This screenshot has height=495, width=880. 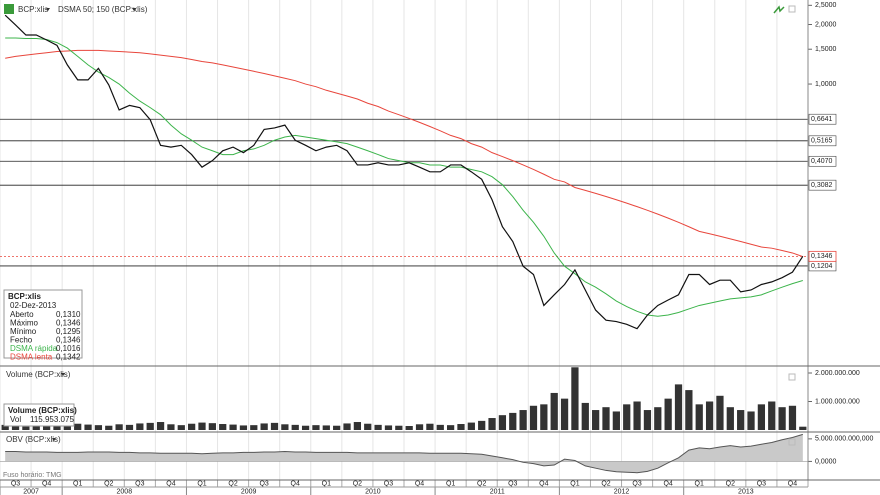 I want to click on level-label: 0,6641, so click(x=822, y=119).